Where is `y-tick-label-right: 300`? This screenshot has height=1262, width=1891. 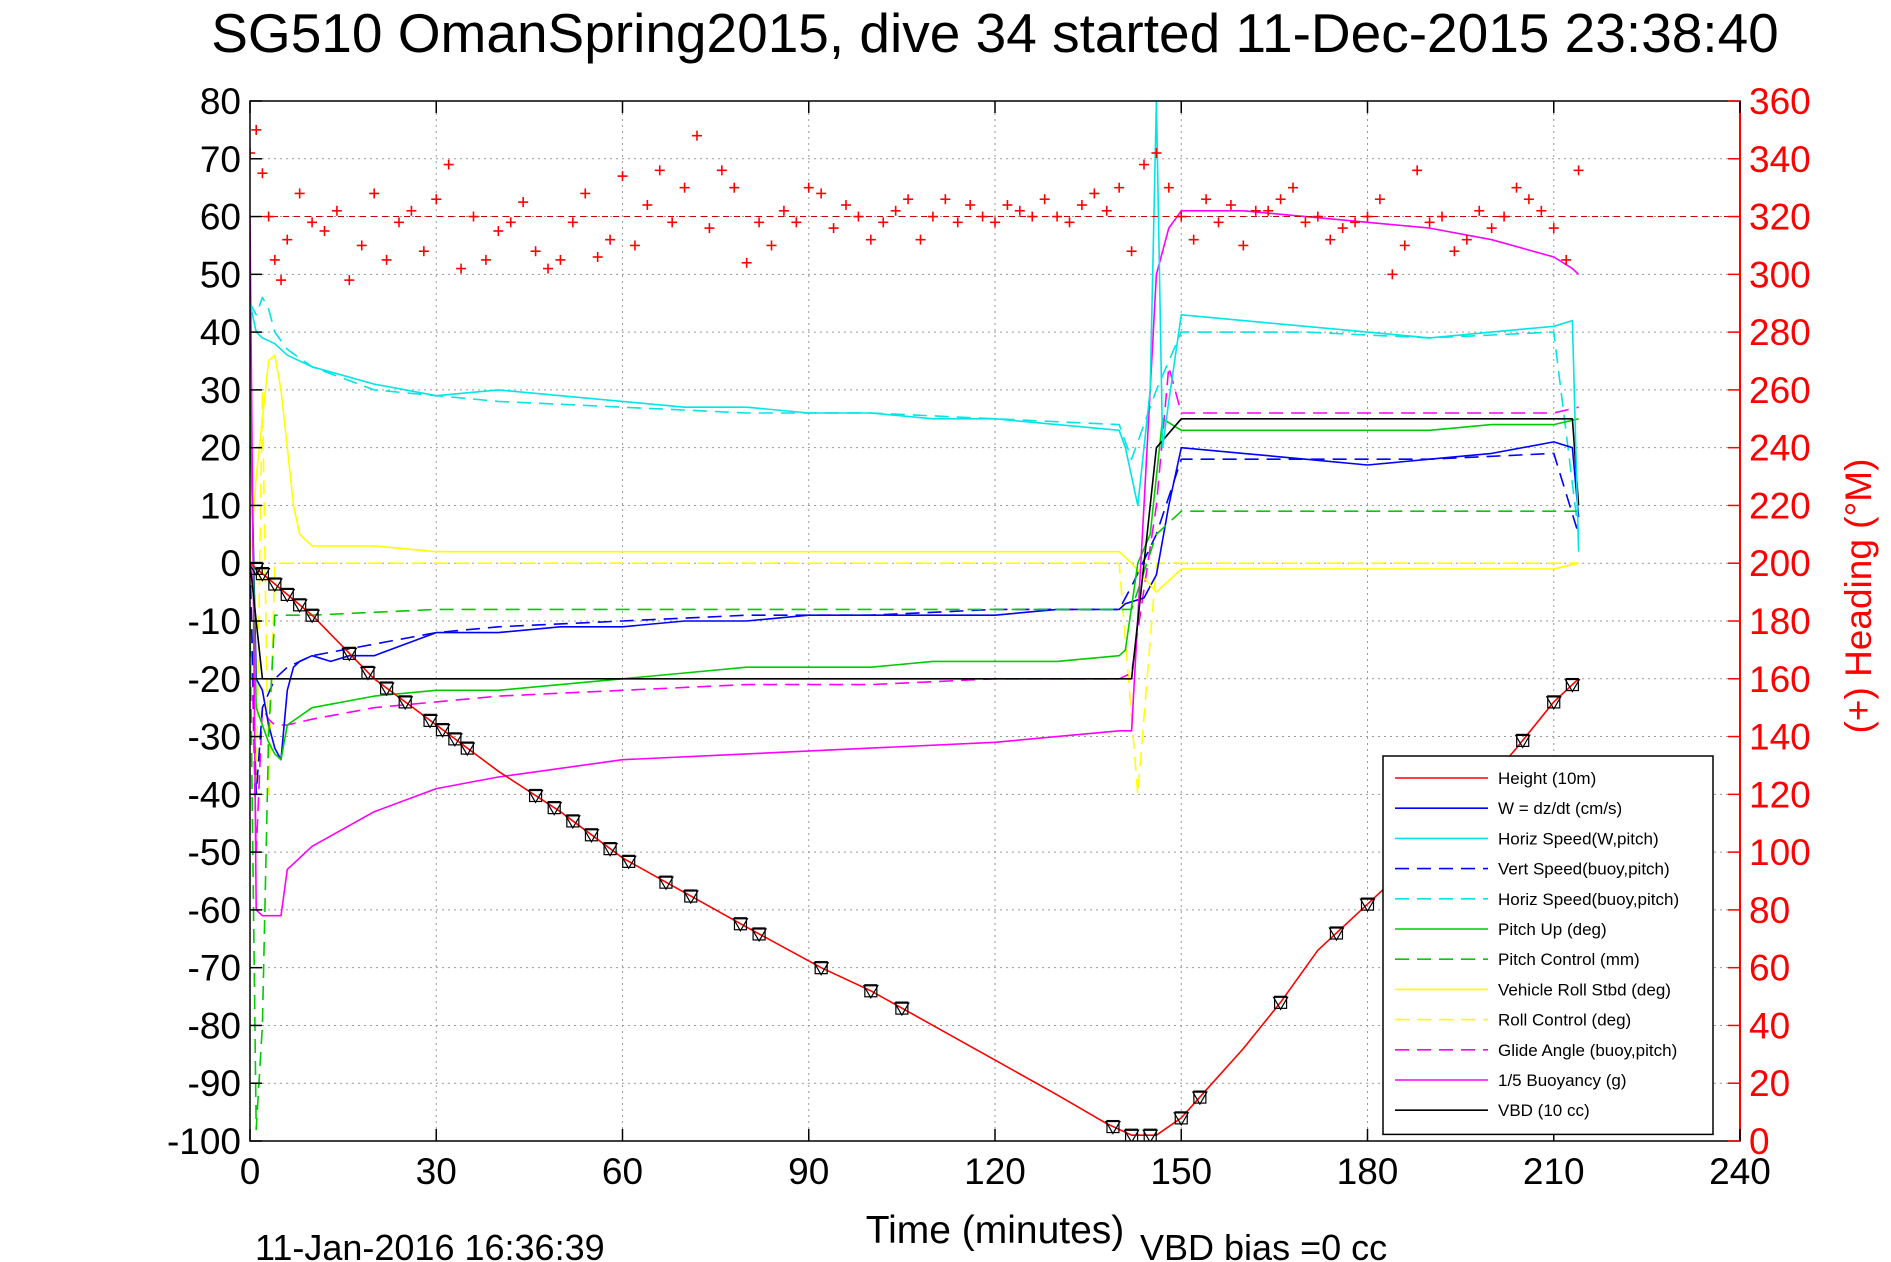
y-tick-label-right: 300 is located at coordinates (1780, 274).